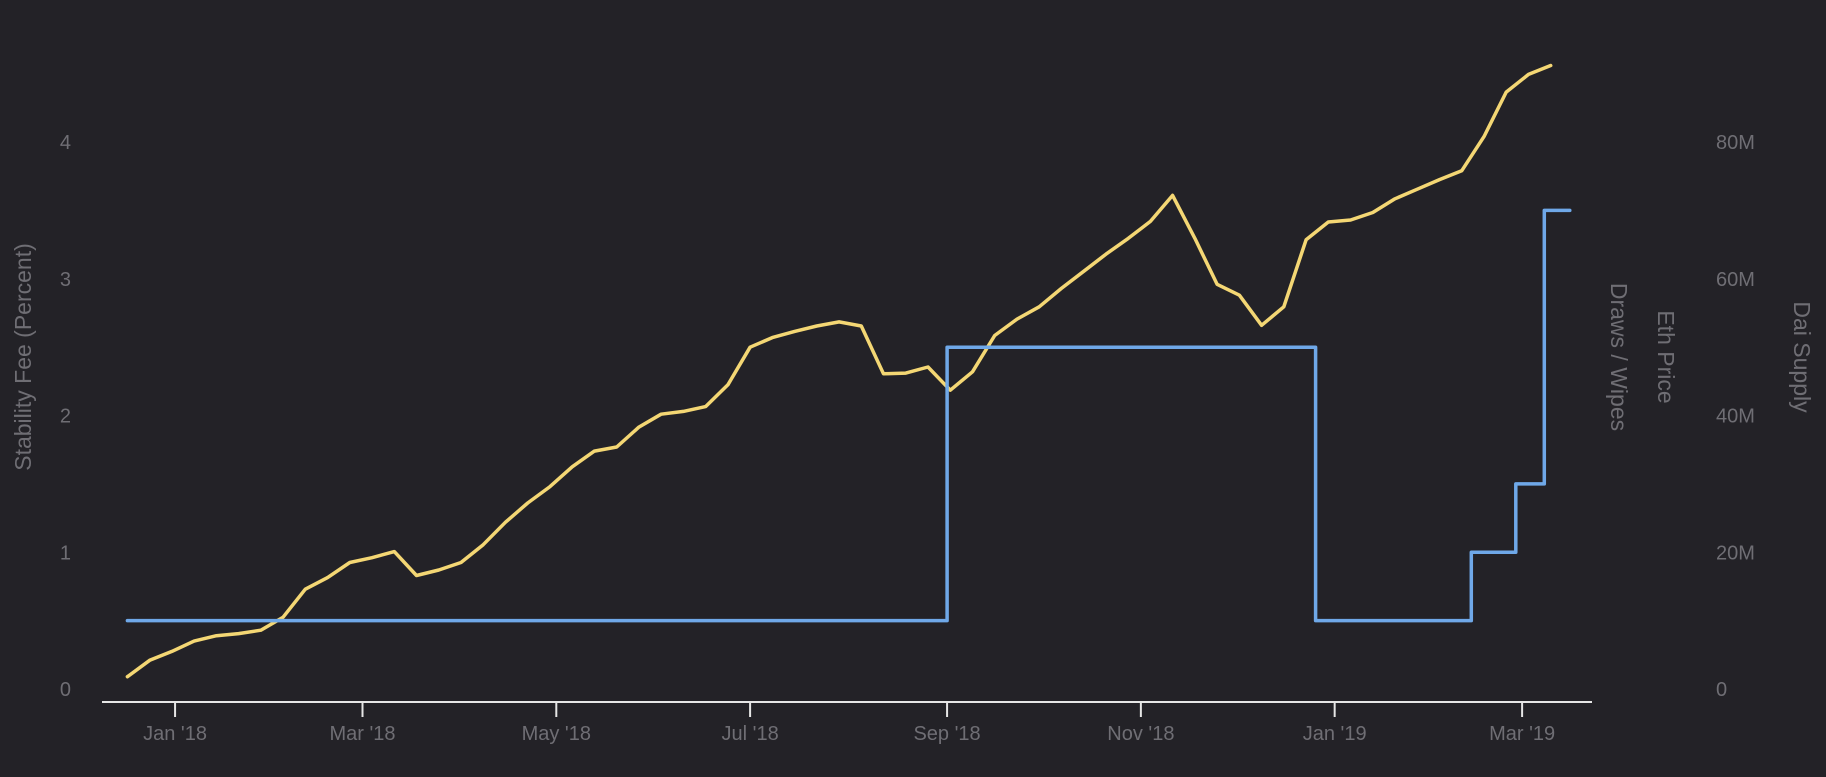  I want to click on y-left-tick-label: 2, so click(65, 417).